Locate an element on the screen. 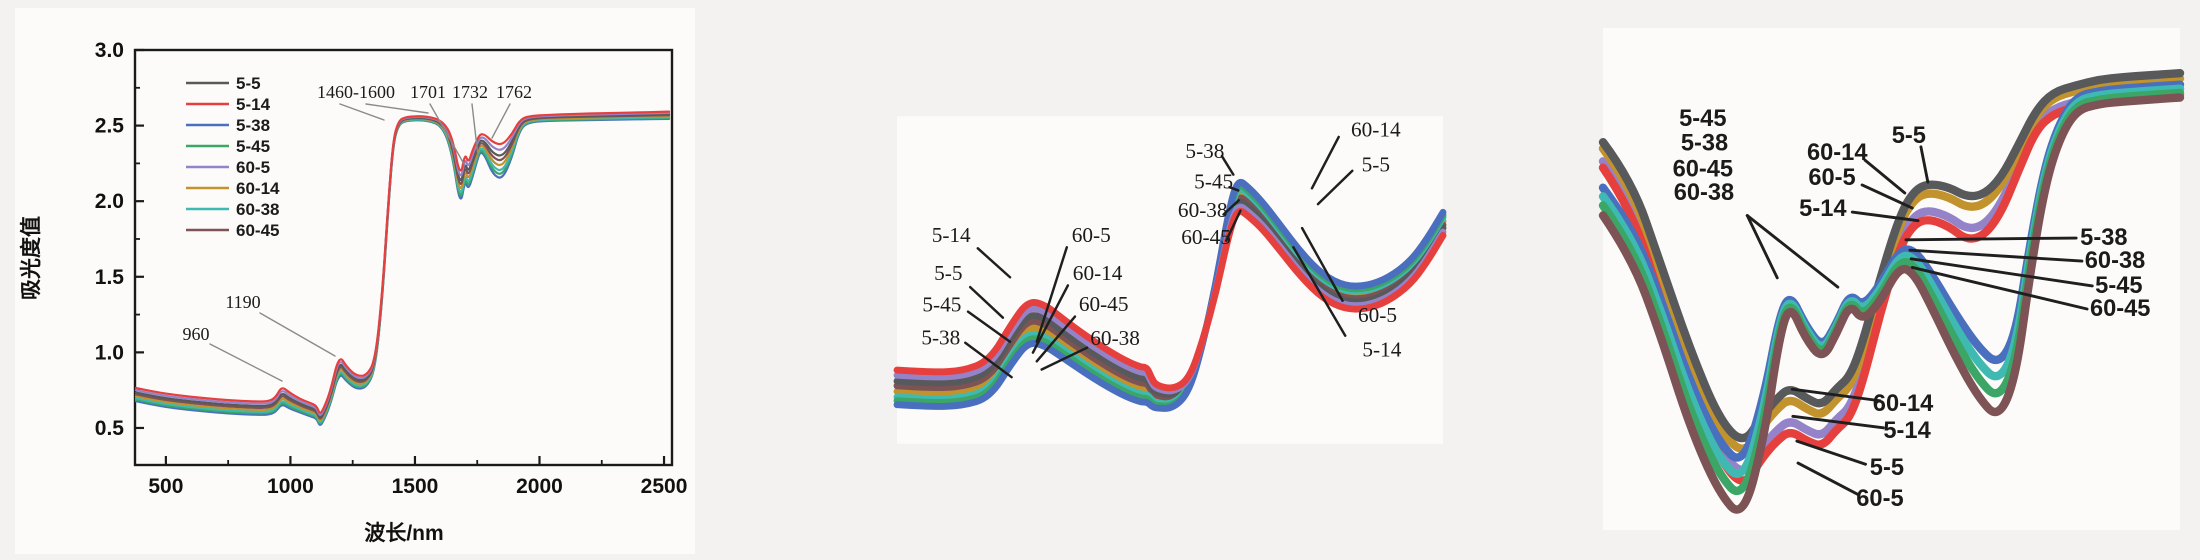  x-tick-label: 1000 is located at coordinates (290, 486).